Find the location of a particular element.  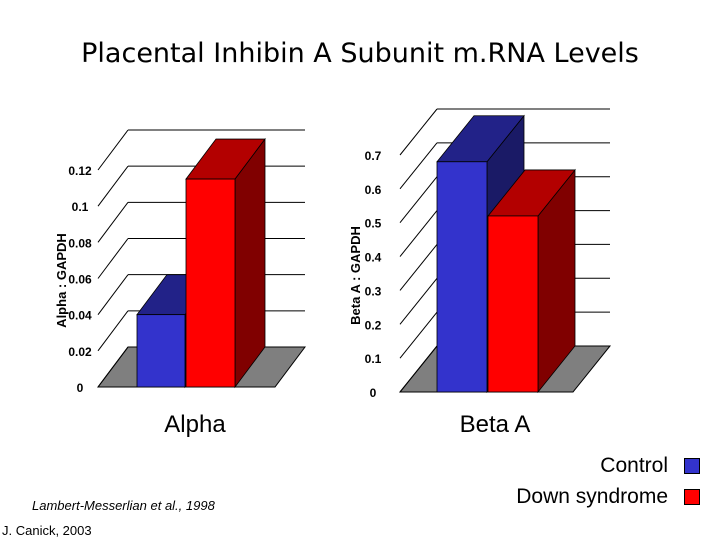

category-label: Alpha is located at coordinates (195, 424).